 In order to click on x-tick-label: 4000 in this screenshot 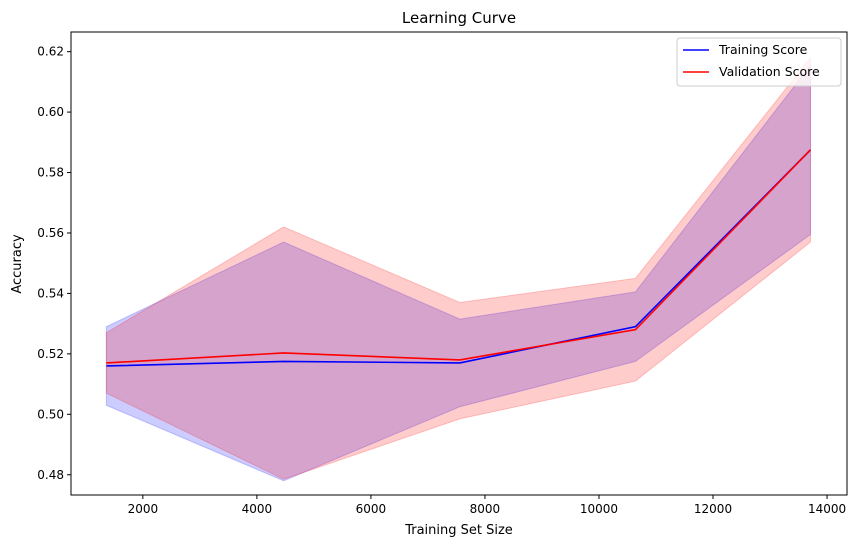, I will do `click(257, 509)`.